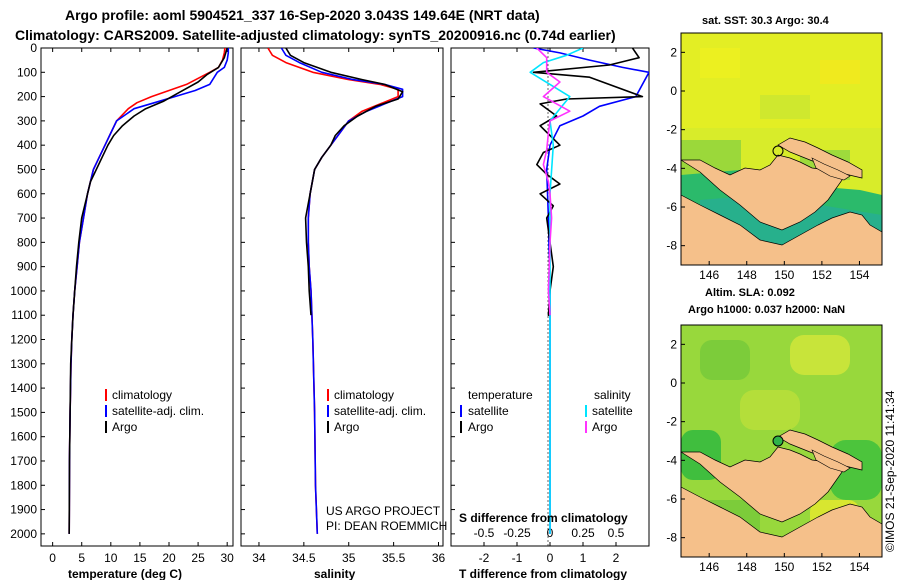 Image resolution: width=900 pixels, height=580 pixels. Describe the element at coordinates (23, 412) in the screenshot. I see `depth-tick-label: 1500` at that location.